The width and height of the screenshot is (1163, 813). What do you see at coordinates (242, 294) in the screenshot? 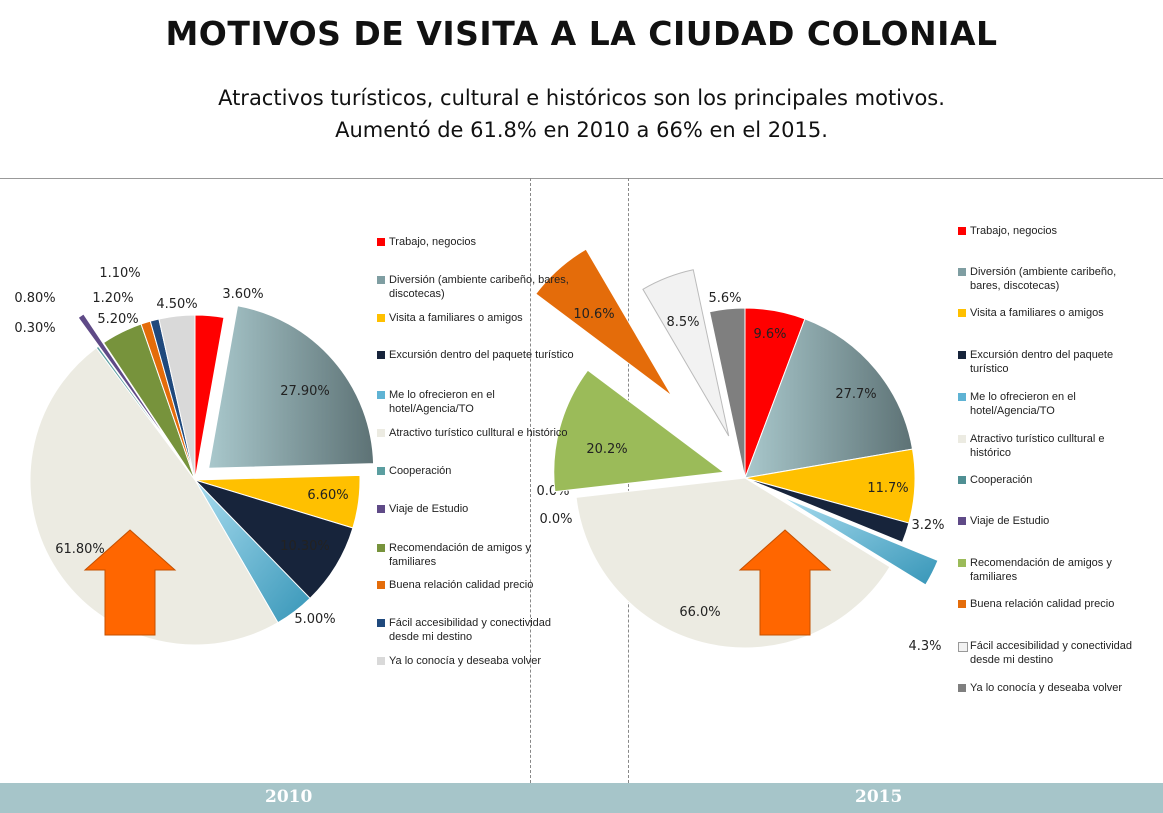
I see `data-label-2010-0: 3.60%` at bounding box center [242, 294].